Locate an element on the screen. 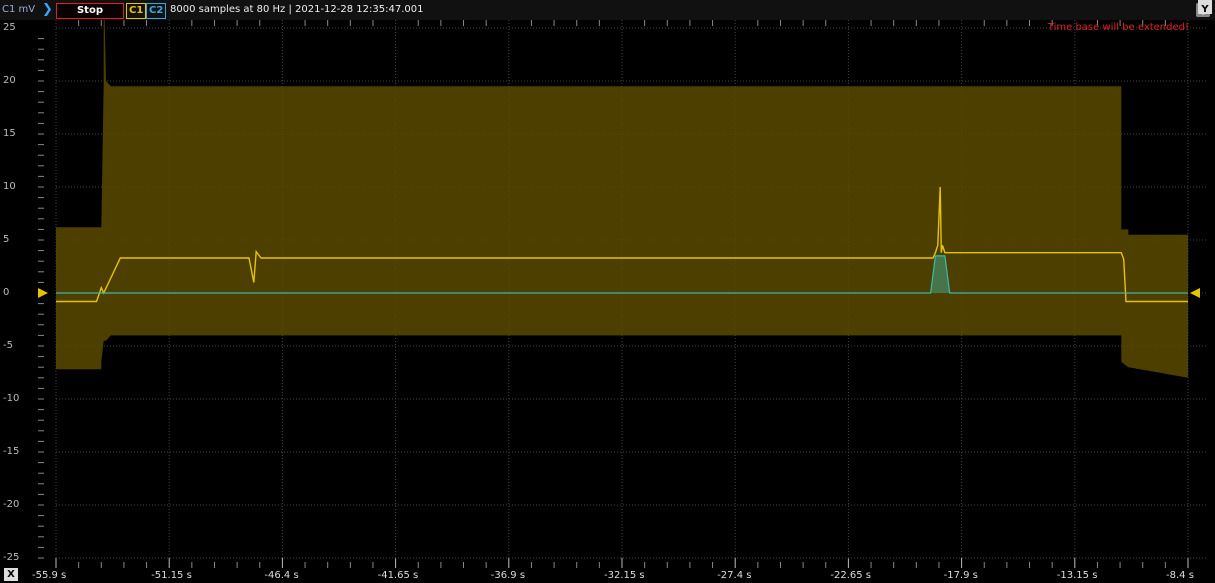 The height and width of the screenshot is (583, 1215). y-tick-label: 10 is located at coordinates (9, 186).